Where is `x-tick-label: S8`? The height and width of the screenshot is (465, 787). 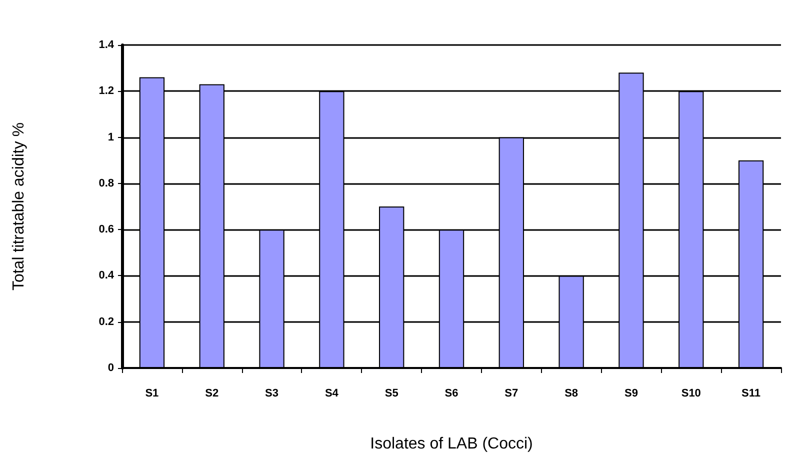 x-tick-label: S8 is located at coordinates (571, 394).